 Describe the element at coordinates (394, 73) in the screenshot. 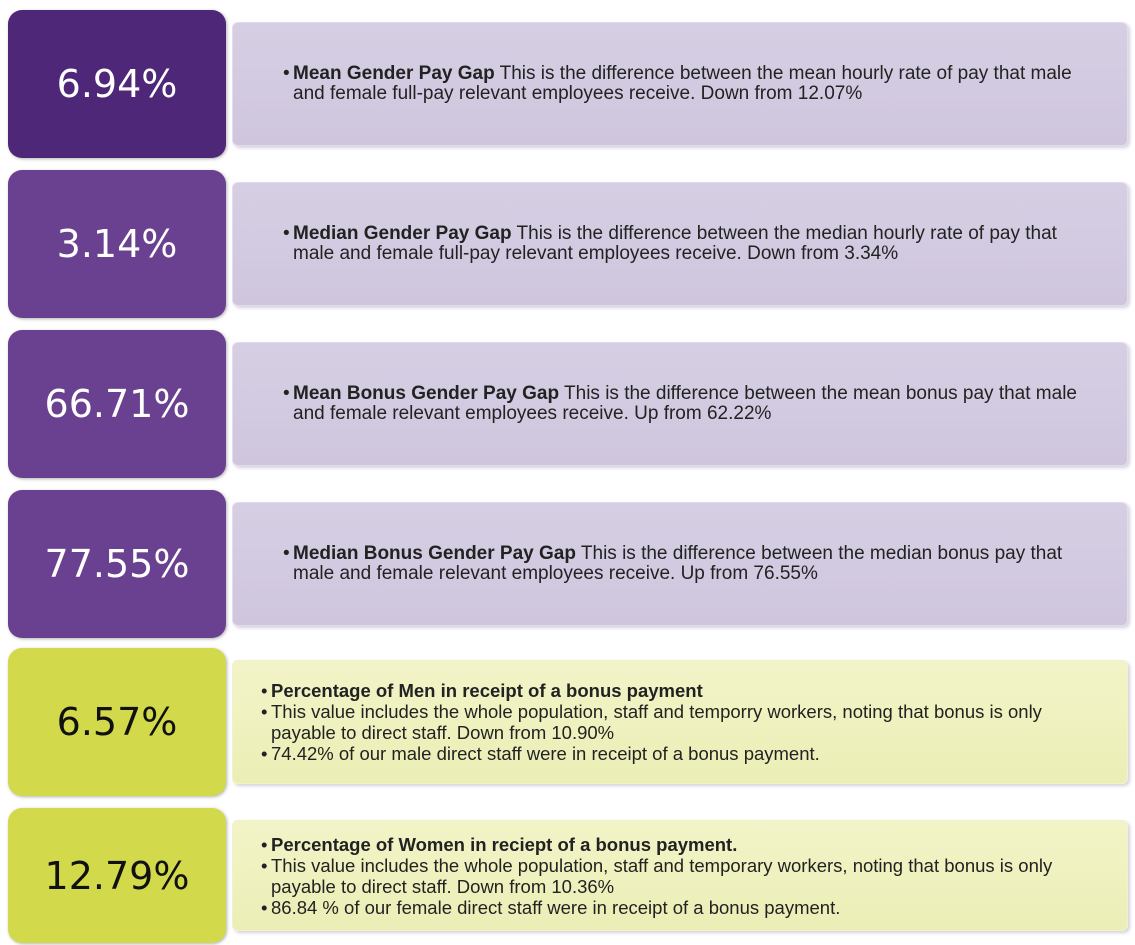

I see `bullet-heading: Mean Gender Pay Gap` at that location.